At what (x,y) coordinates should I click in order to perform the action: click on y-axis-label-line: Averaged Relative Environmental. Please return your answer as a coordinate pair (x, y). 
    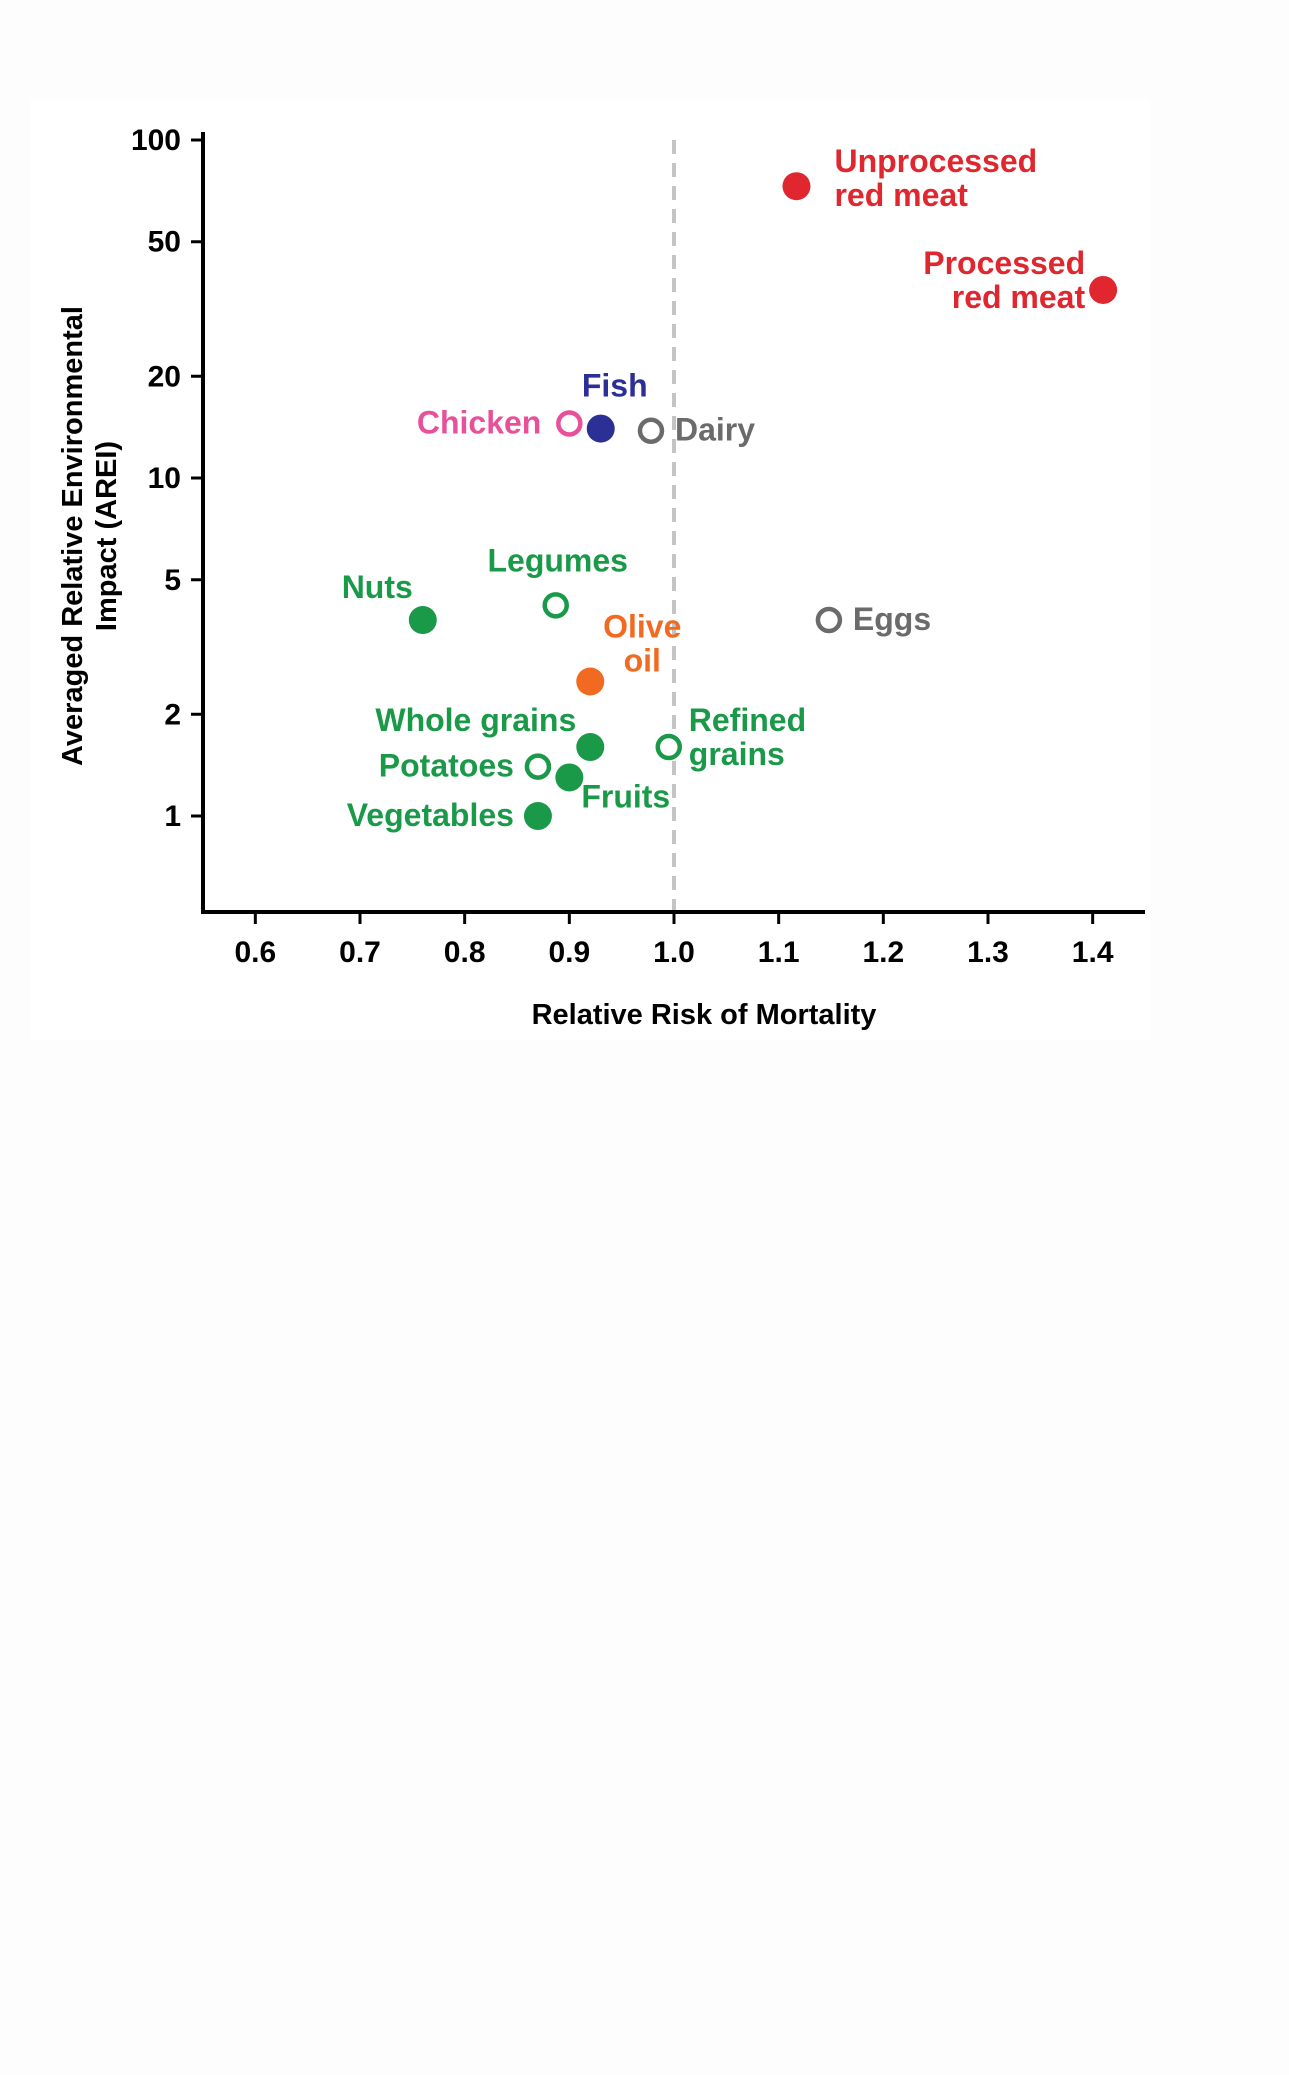
    Looking at the image, I should click on (73, 536).